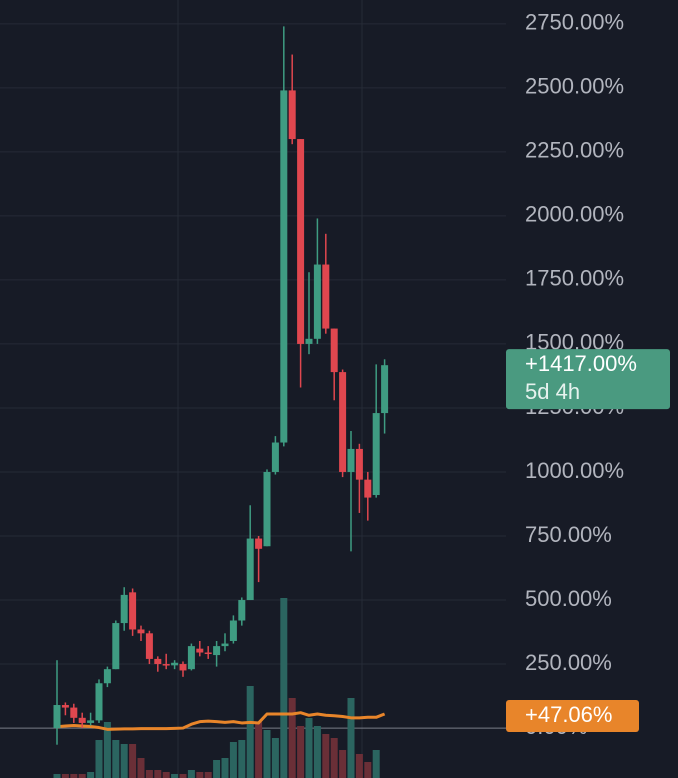 This screenshot has width=678, height=778. Describe the element at coordinates (568, 534) in the screenshot. I see `y-tick-label: 750.00%` at that location.